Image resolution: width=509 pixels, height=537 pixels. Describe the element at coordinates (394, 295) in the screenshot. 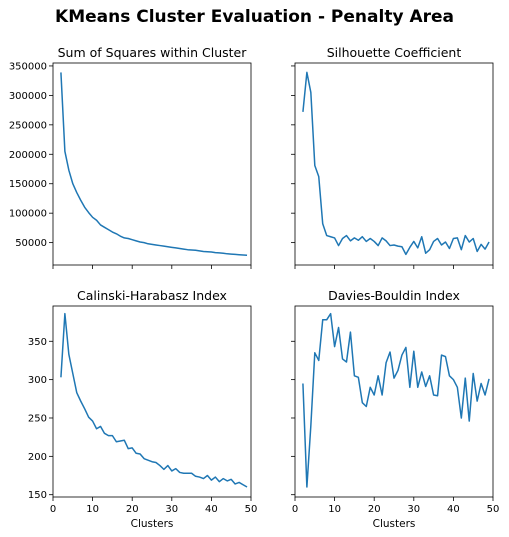

I see `subplot-title: Davies-Bouldin Index` at that location.